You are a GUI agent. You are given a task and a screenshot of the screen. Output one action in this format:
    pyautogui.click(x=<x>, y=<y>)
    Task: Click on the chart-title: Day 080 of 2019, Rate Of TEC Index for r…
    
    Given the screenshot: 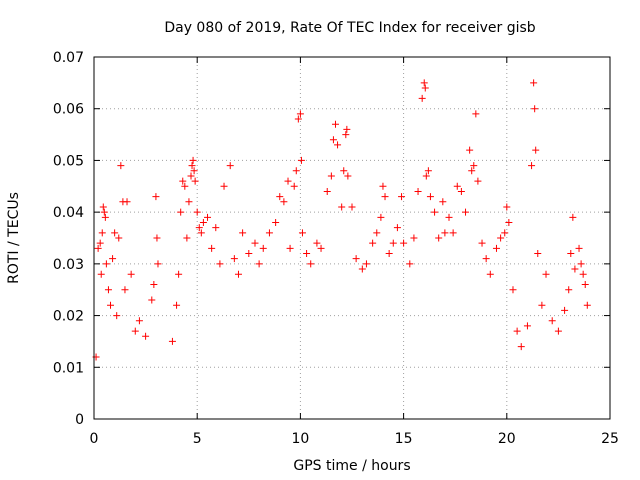 What is the action you would take?
    pyautogui.click(x=349, y=28)
    